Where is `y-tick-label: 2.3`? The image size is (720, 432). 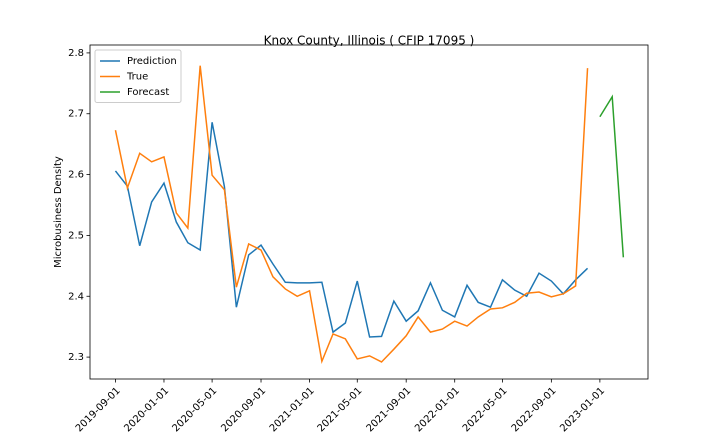
y-tick-label: 2.3 is located at coordinates (76, 357).